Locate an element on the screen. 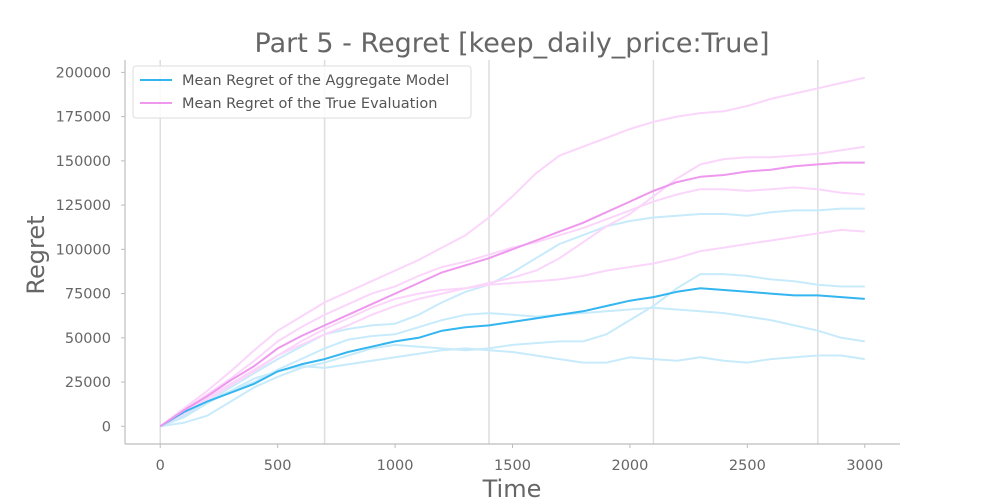 Image resolution: width=1000 pixels, height=500 pixels. x-ticks: 0 500 1000 1500 2000 2500 3000 is located at coordinates (519, 459).